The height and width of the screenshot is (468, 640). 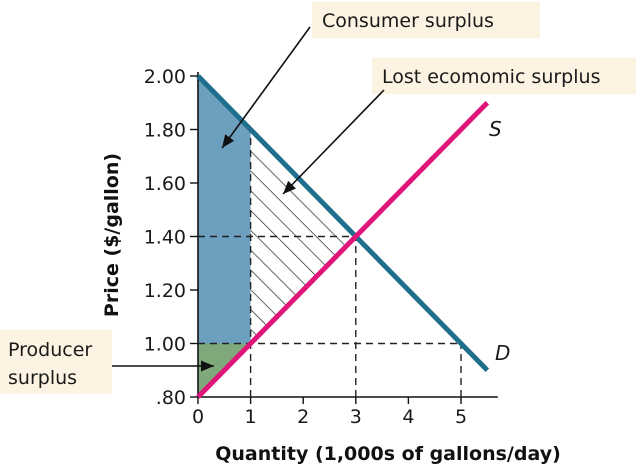 I want to click on consumer-surplus-arrow, so click(x=266, y=87).